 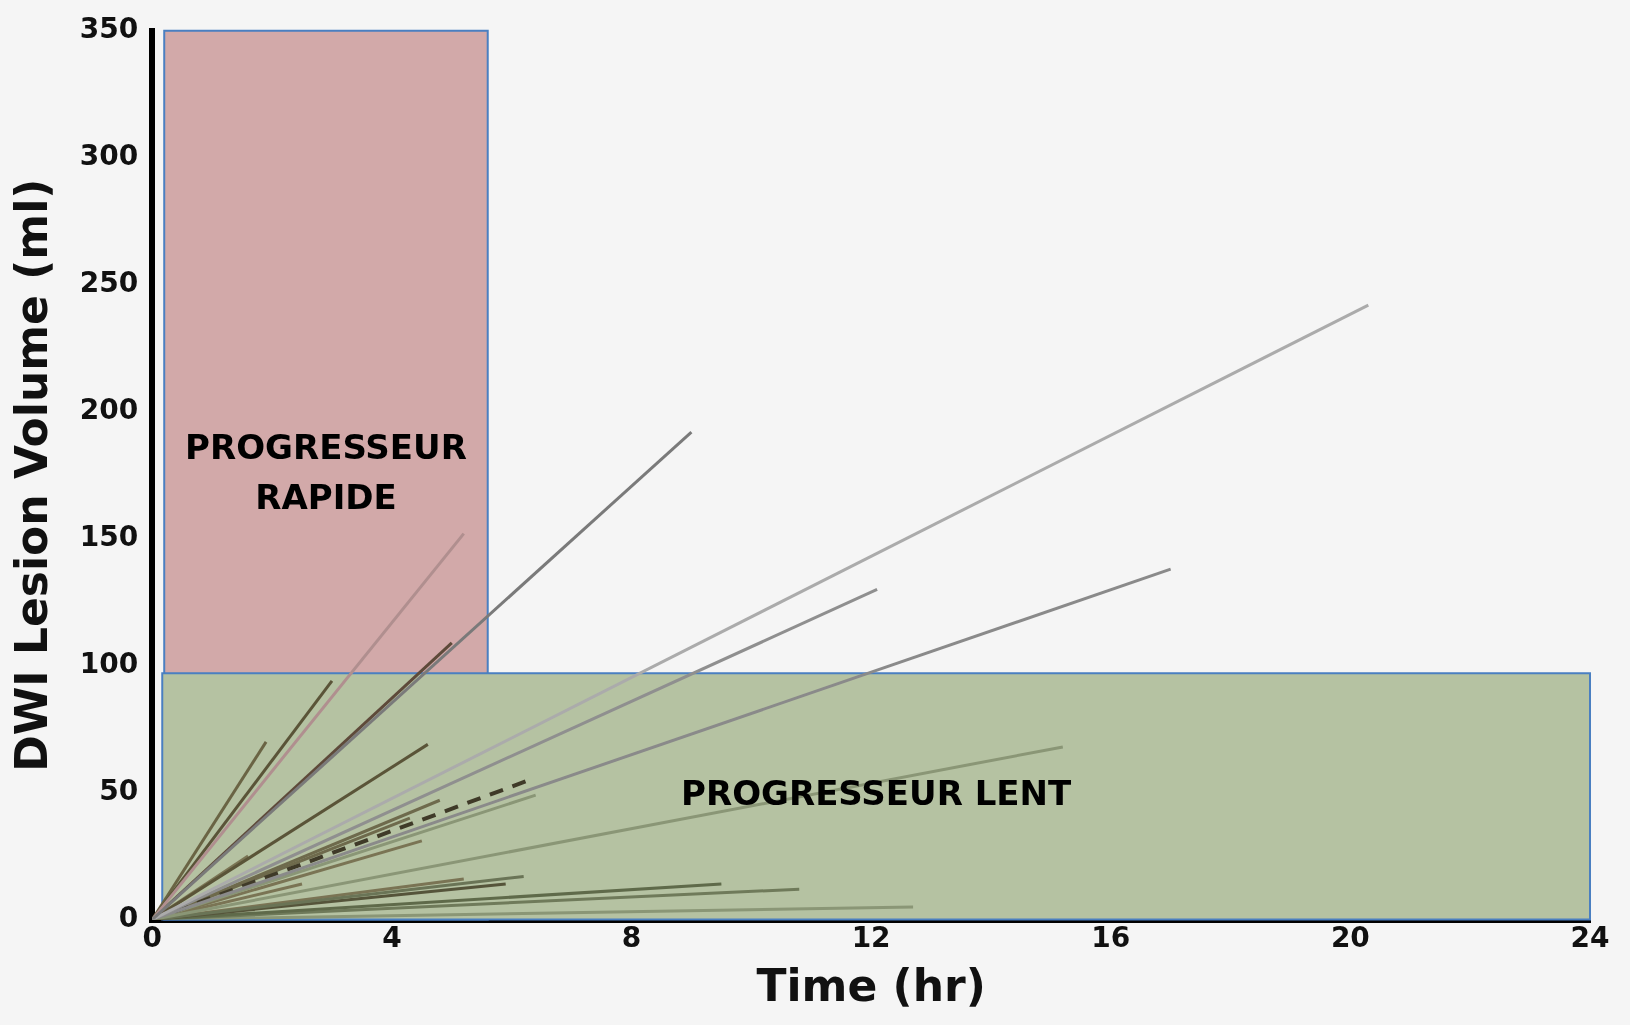 I want to click on x-tick-label: 16, so click(x=1111, y=937).